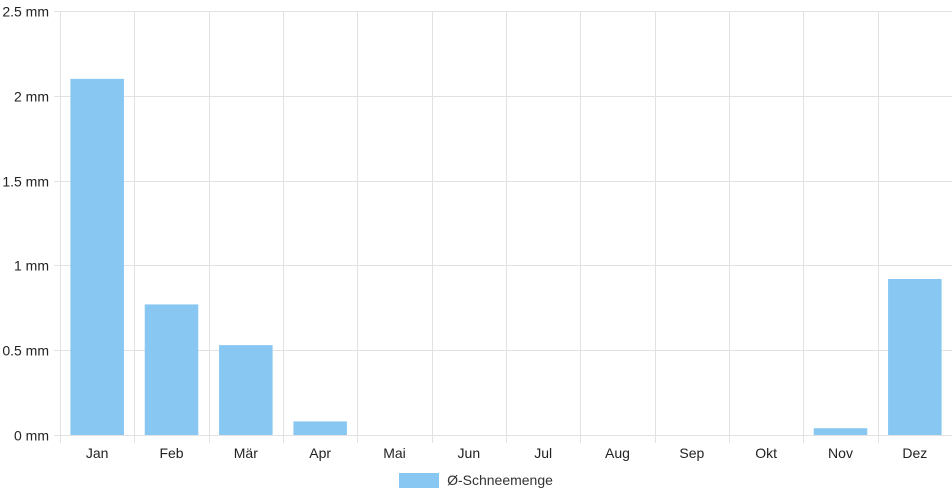  What do you see at coordinates (500, 480) in the screenshot?
I see `legend-label: Ø-Schneemenge` at bounding box center [500, 480].